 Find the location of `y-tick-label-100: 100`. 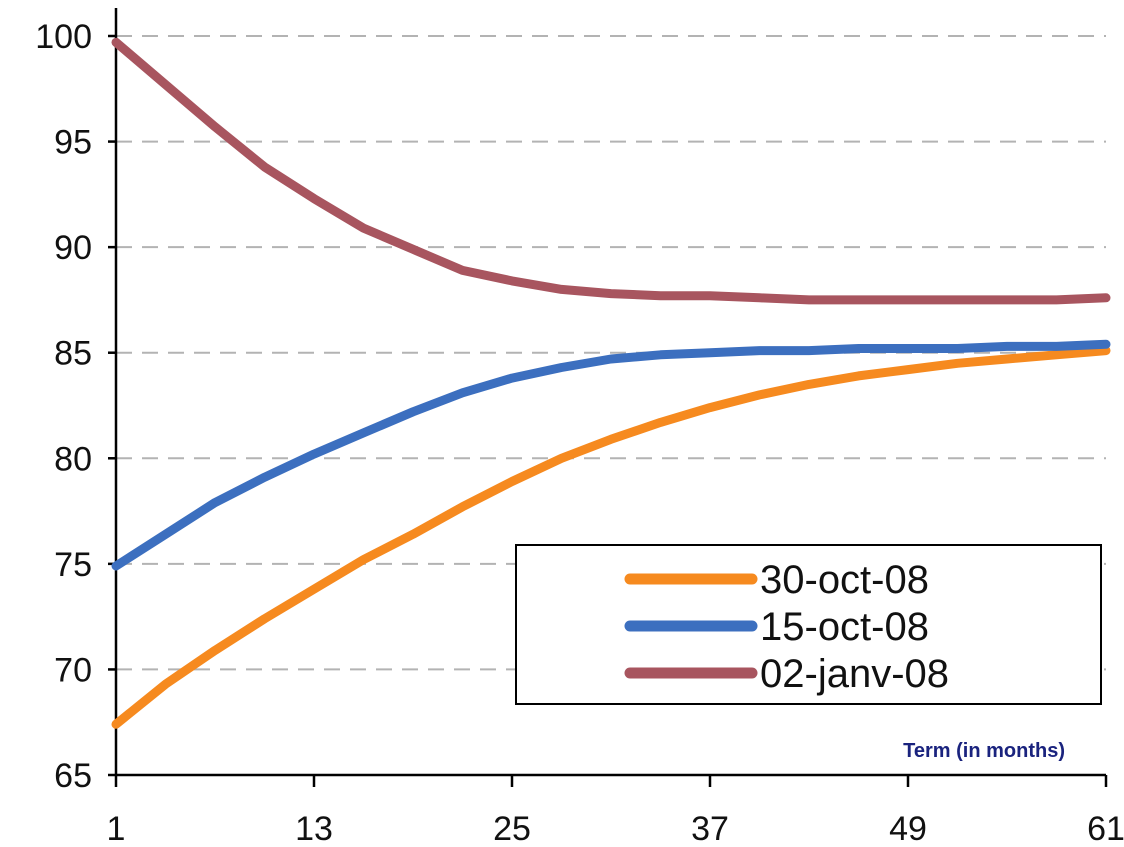

y-tick-label-100: 100 is located at coordinates (63, 37).